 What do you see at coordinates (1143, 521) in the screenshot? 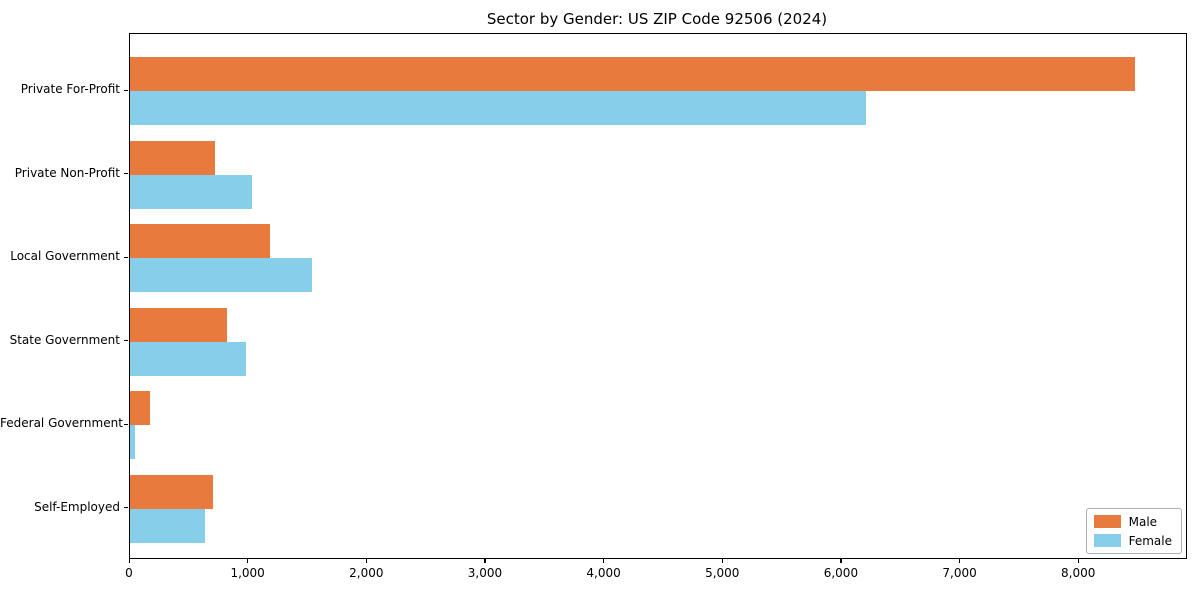
I see `legend-label-male: Male` at bounding box center [1143, 521].